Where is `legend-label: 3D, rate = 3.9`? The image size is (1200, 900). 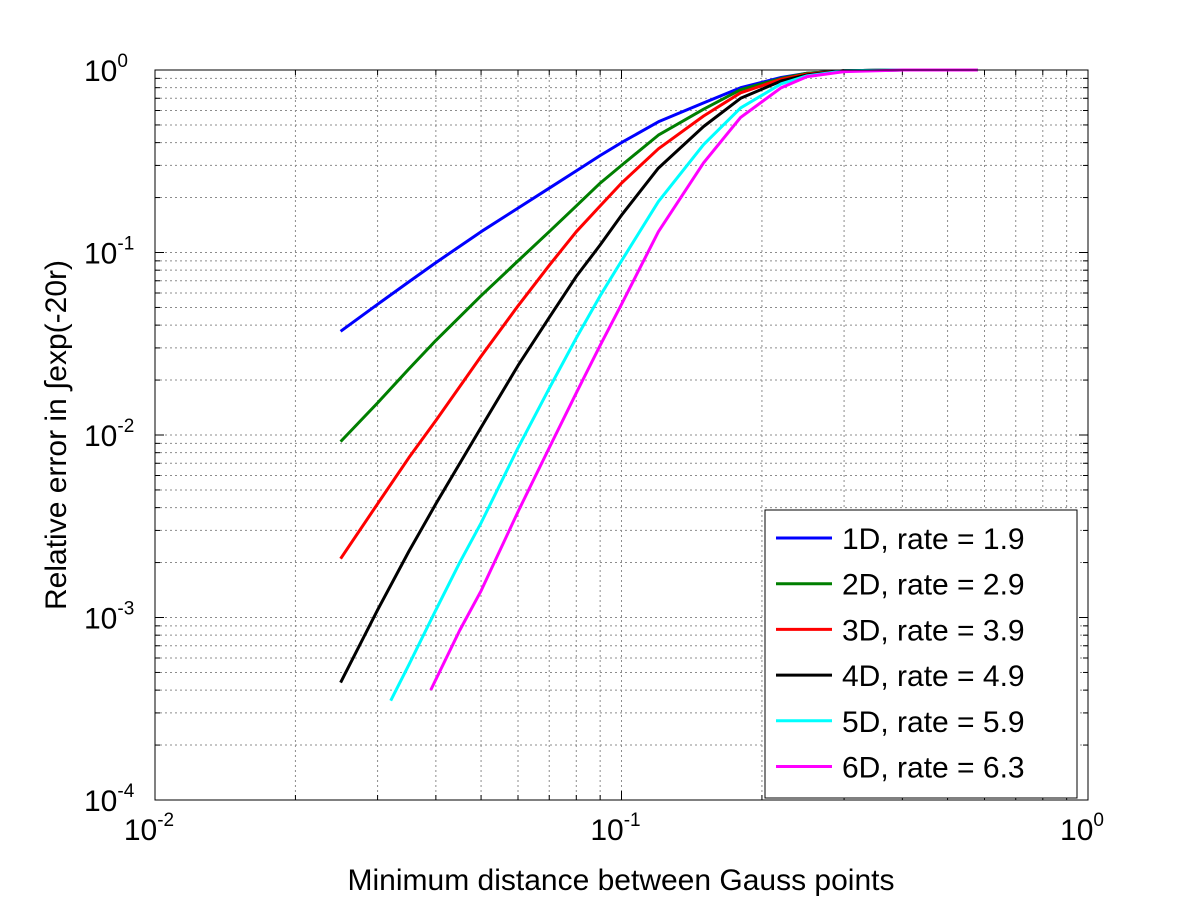 legend-label: 3D, rate = 3.9 is located at coordinates (933, 630).